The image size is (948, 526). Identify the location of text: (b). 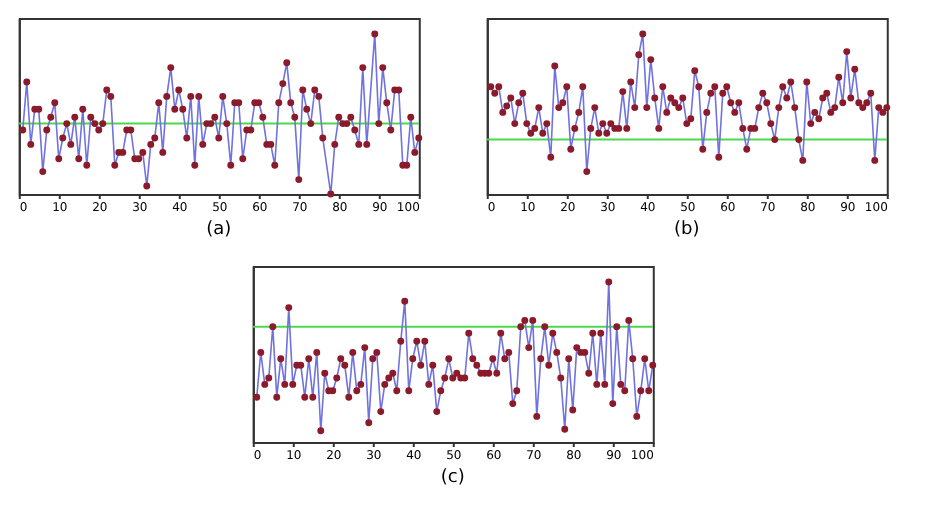
(687, 230).